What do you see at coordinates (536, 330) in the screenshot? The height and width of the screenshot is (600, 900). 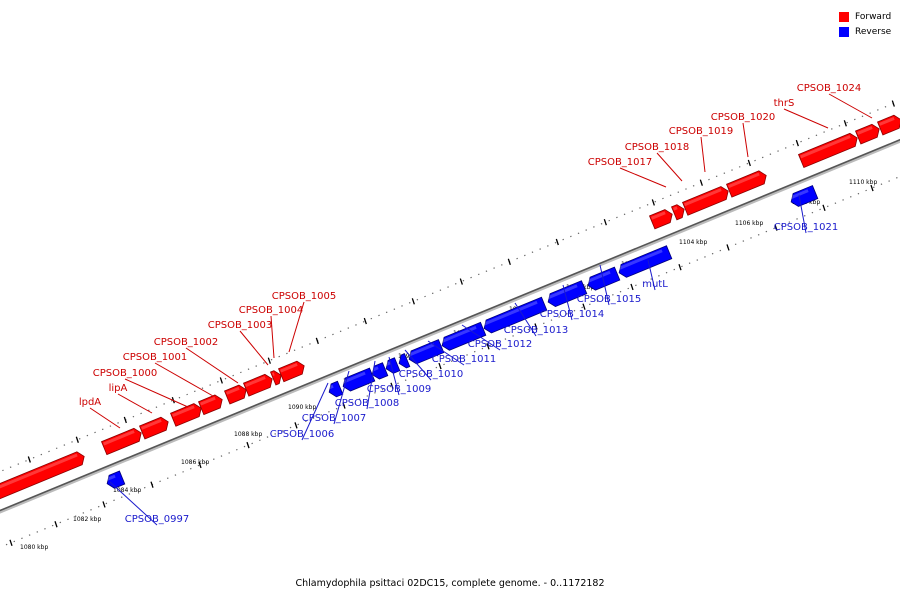 I see `reverse-gene-label: CPSOB_1013` at bounding box center [536, 330].